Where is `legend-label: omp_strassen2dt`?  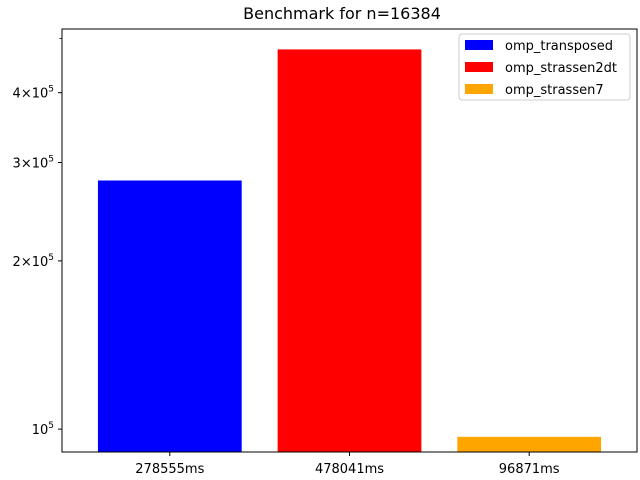
legend-label: omp_strassen2dt is located at coordinates (561, 68).